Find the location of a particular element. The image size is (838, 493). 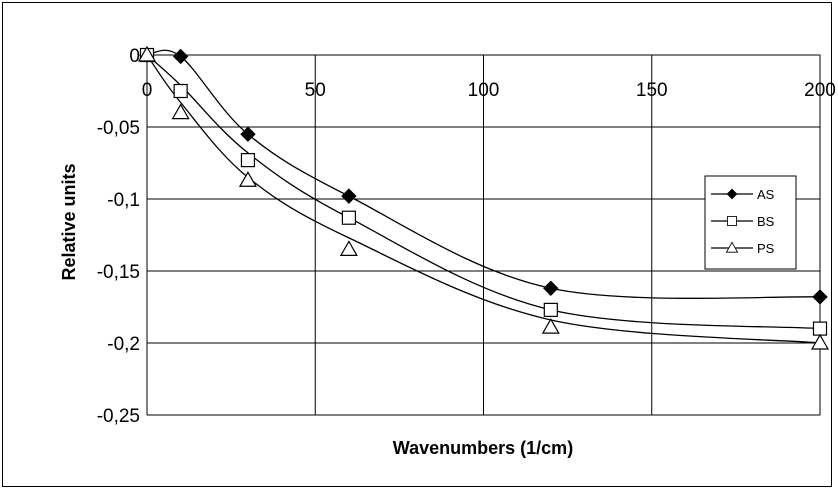

y-tick-label: -0,1 is located at coordinates (123, 200).